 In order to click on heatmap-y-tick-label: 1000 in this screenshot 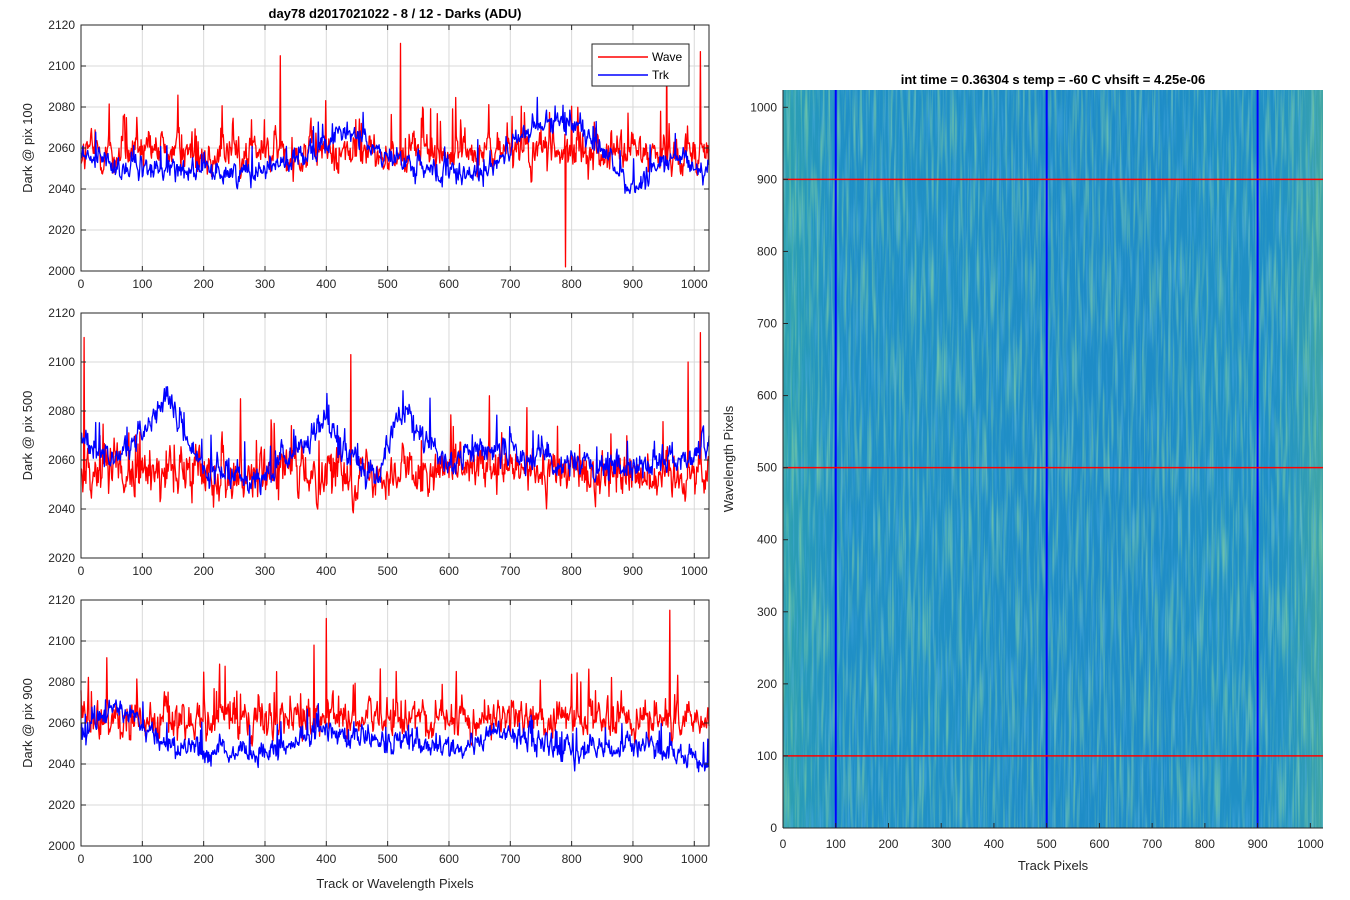, I will do `click(763, 107)`.